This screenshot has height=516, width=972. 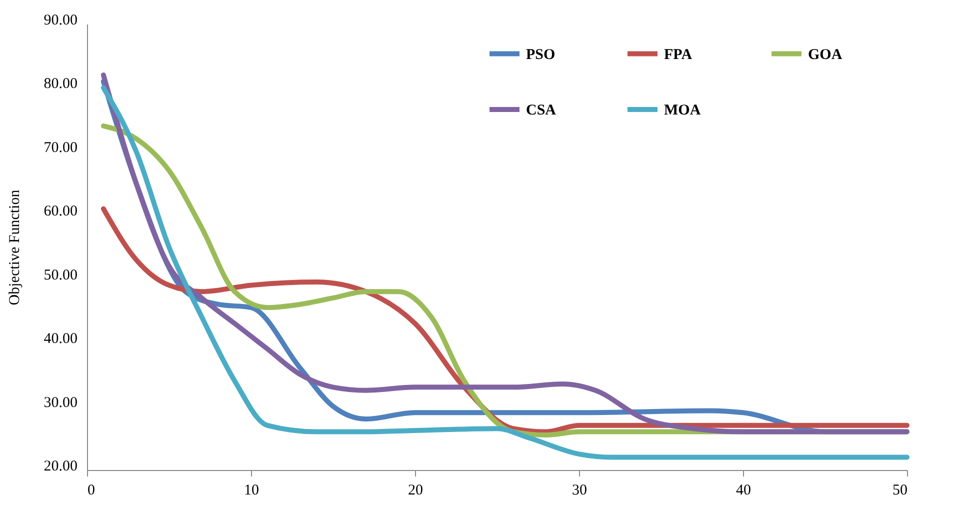 What do you see at coordinates (61, 275) in the screenshot?
I see `y-tick-label: 50.00` at bounding box center [61, 275].